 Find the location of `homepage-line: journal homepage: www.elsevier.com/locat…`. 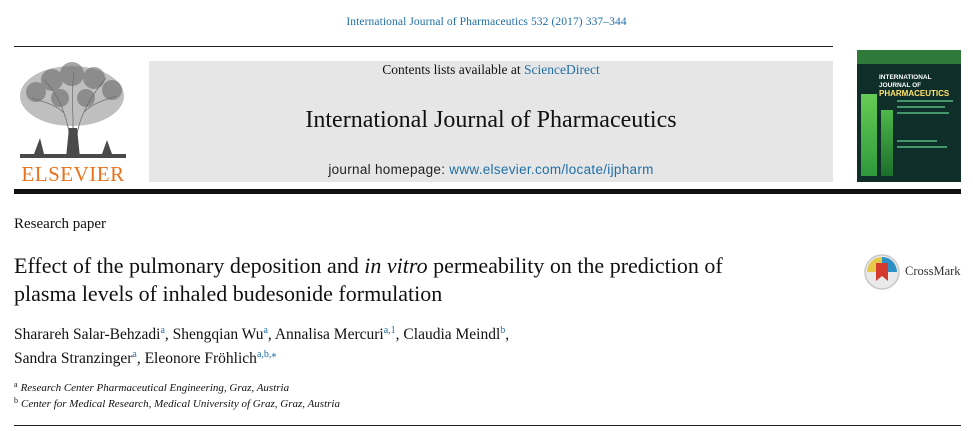

homepage-line: journal homepage: www.elsevier.com/locat… is located at coordinates (491, 169).